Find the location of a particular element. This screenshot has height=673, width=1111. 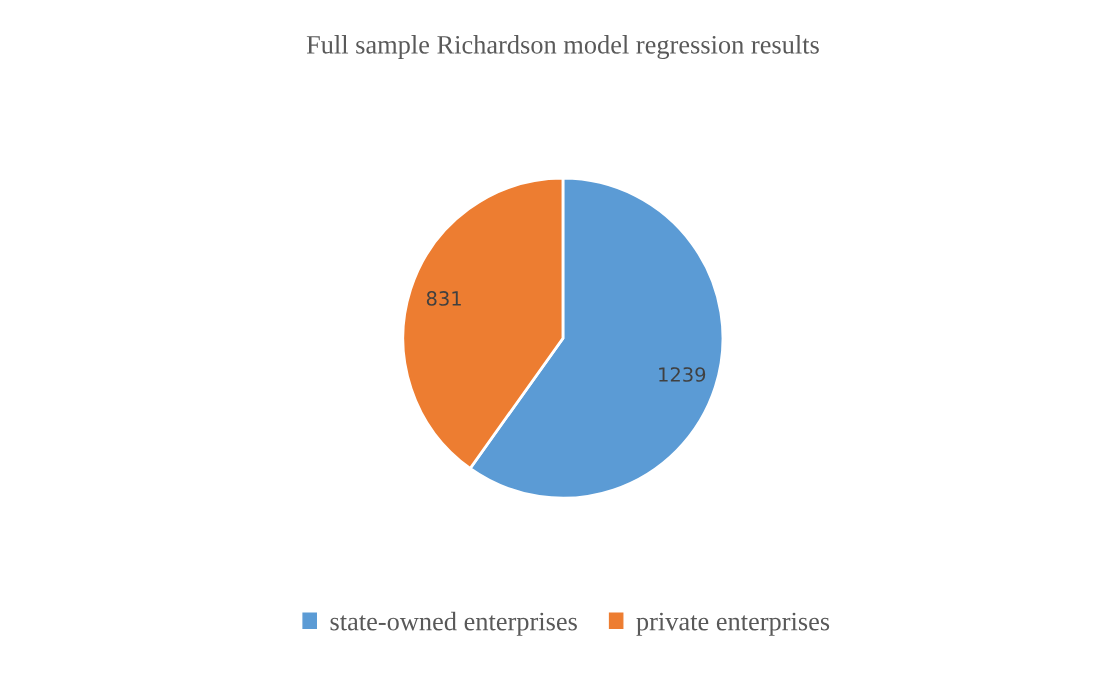

data-label: 1239 is located at coordinates (682, 374).